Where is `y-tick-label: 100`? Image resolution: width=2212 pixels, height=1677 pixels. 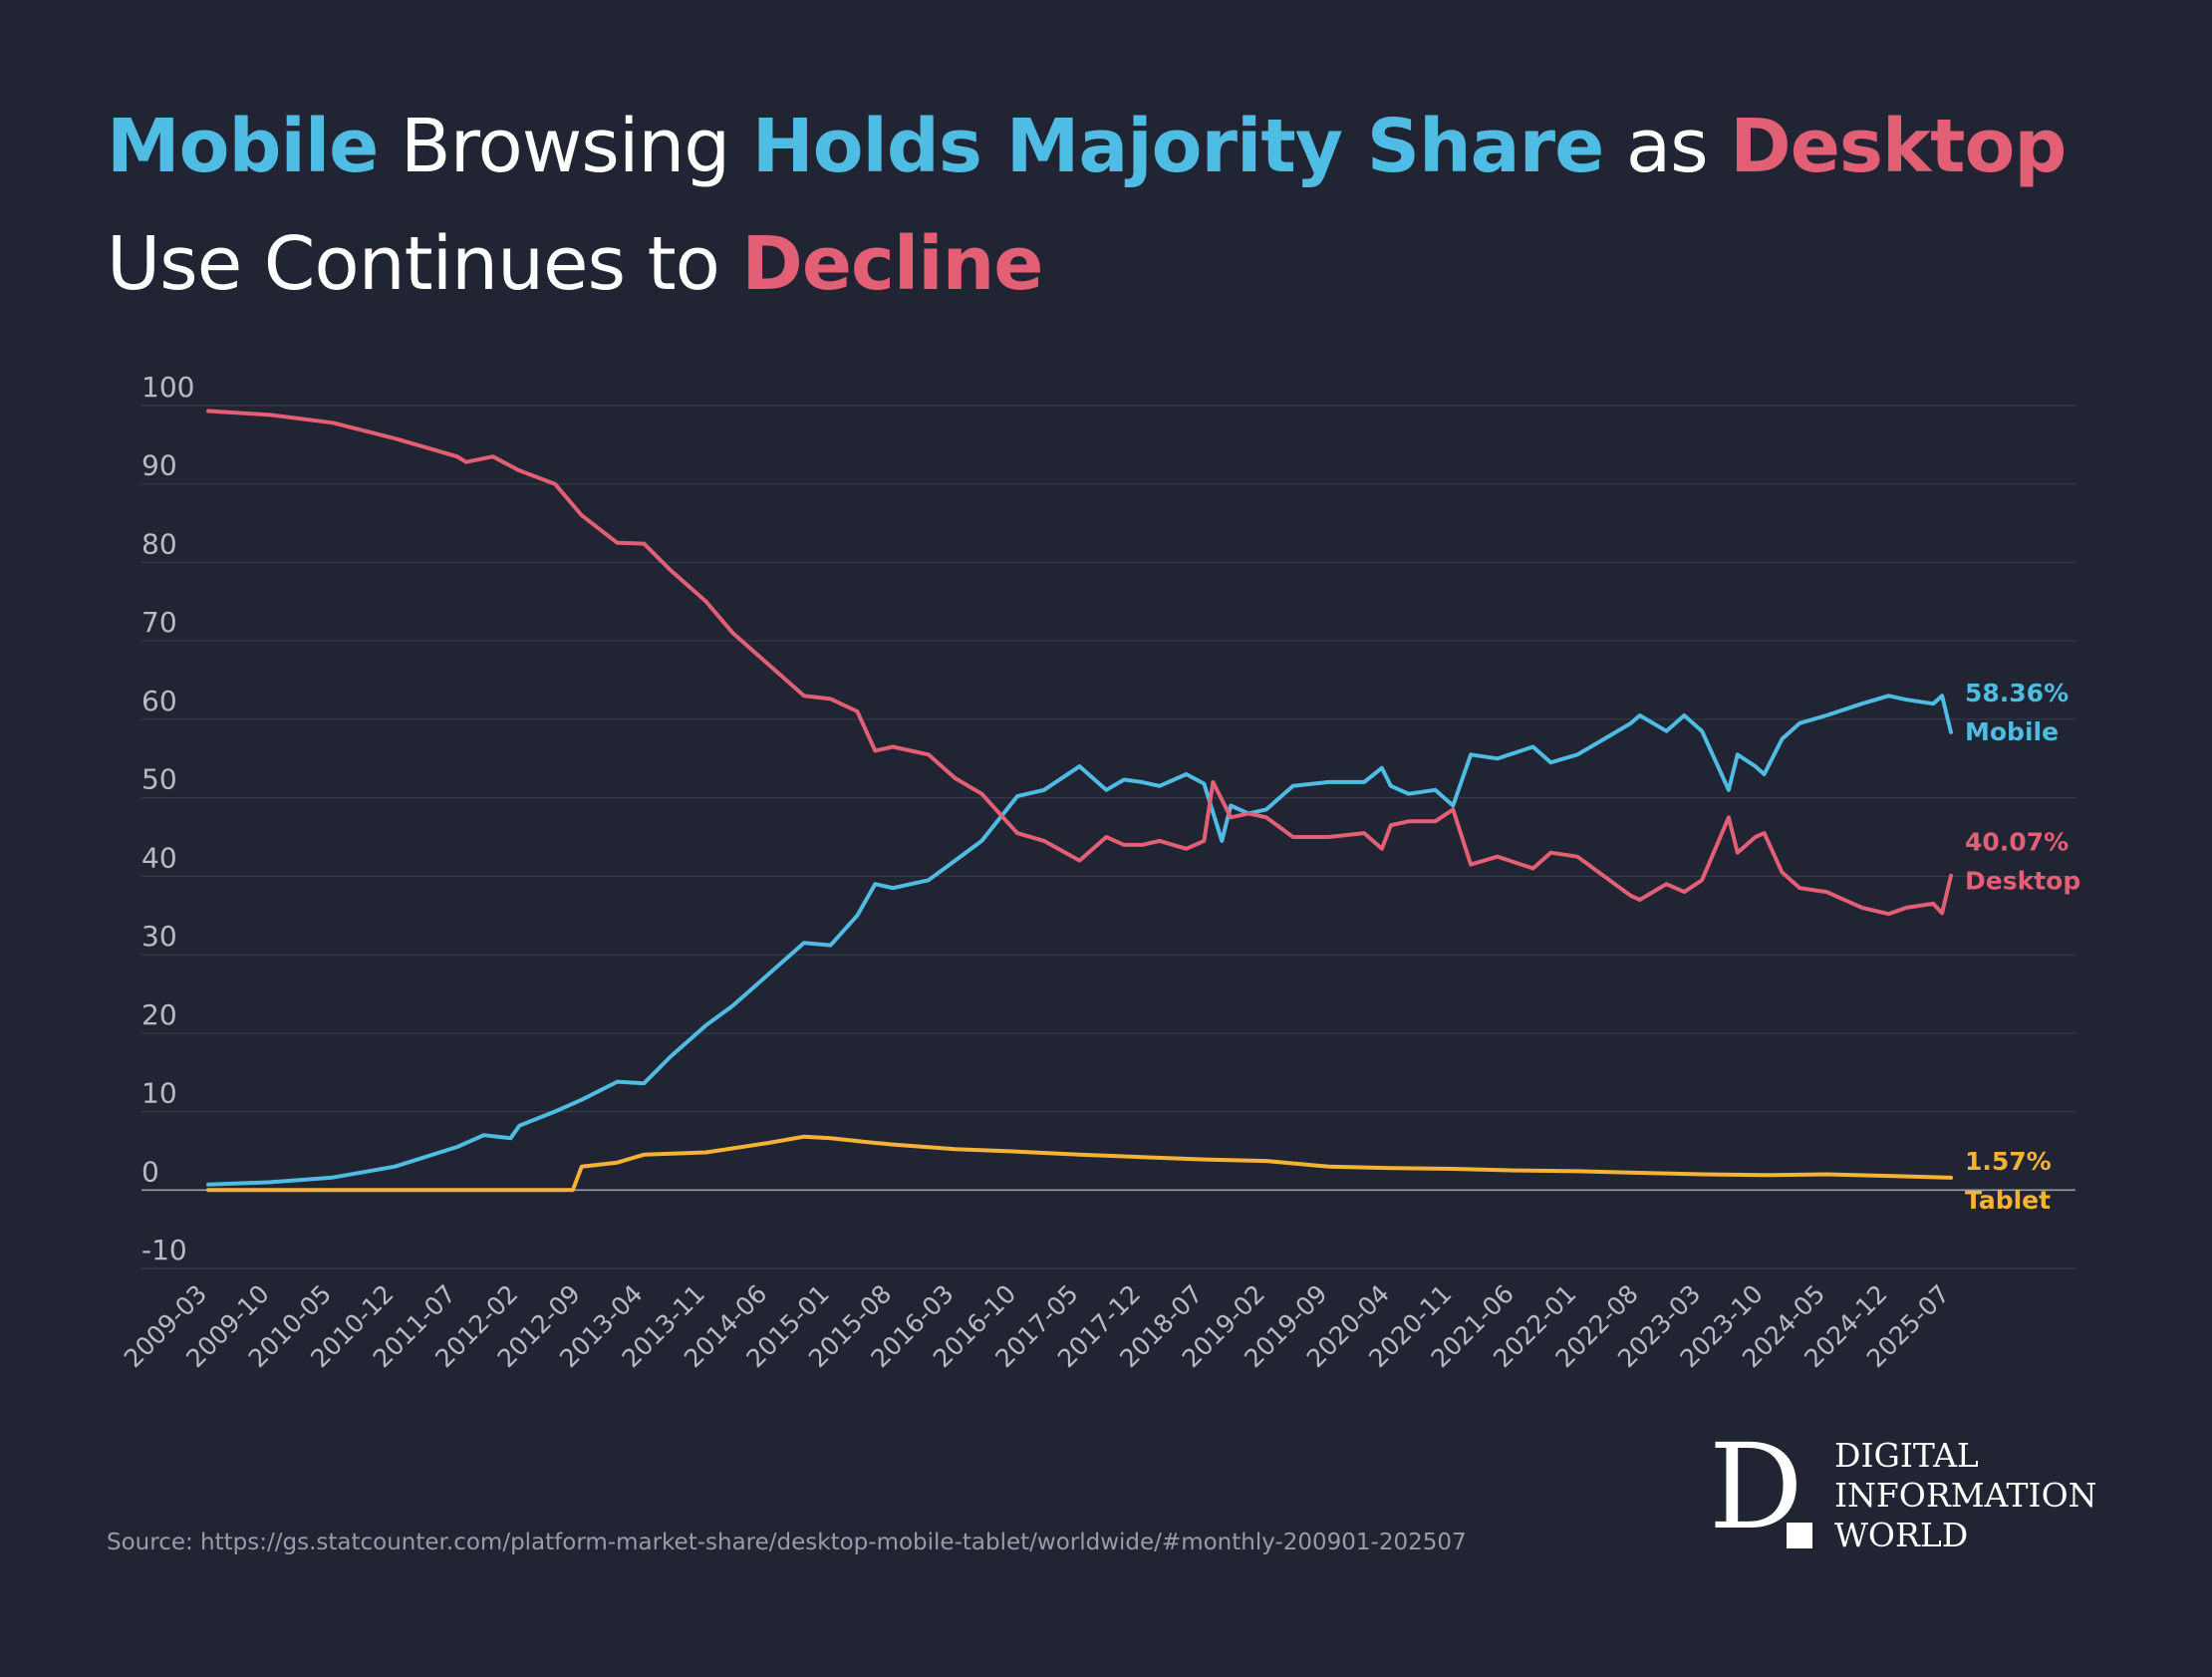 y-tick-label: 100 is located at coordinates (167, 387).